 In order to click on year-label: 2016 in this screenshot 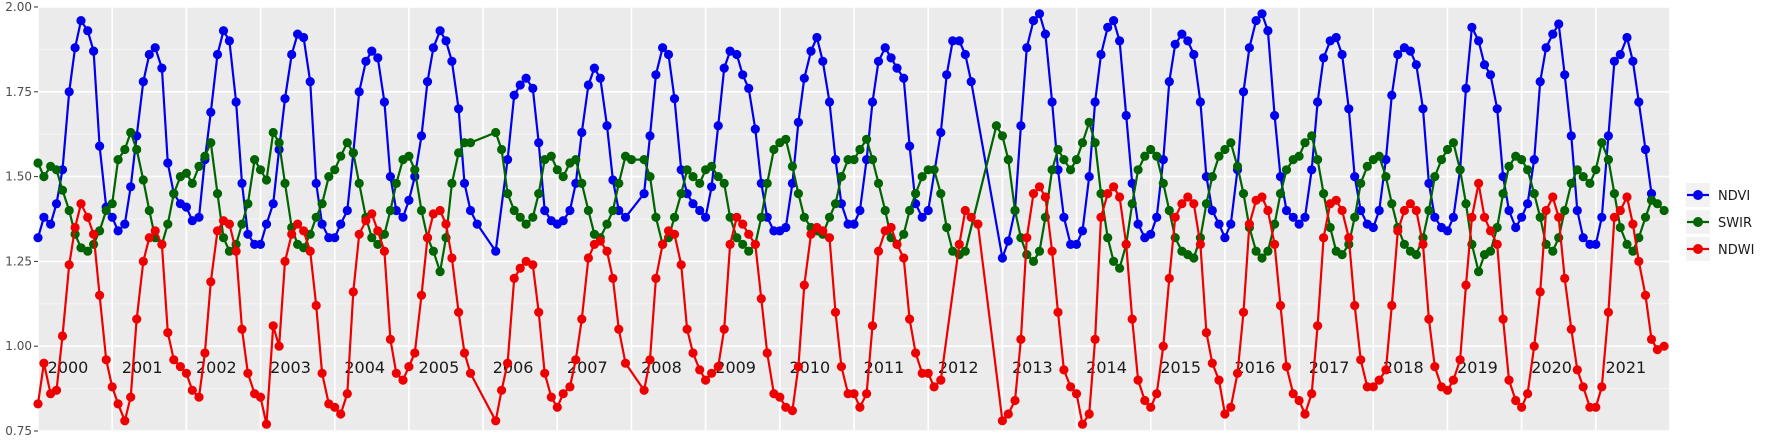, I will do `click(1255, 367)`.